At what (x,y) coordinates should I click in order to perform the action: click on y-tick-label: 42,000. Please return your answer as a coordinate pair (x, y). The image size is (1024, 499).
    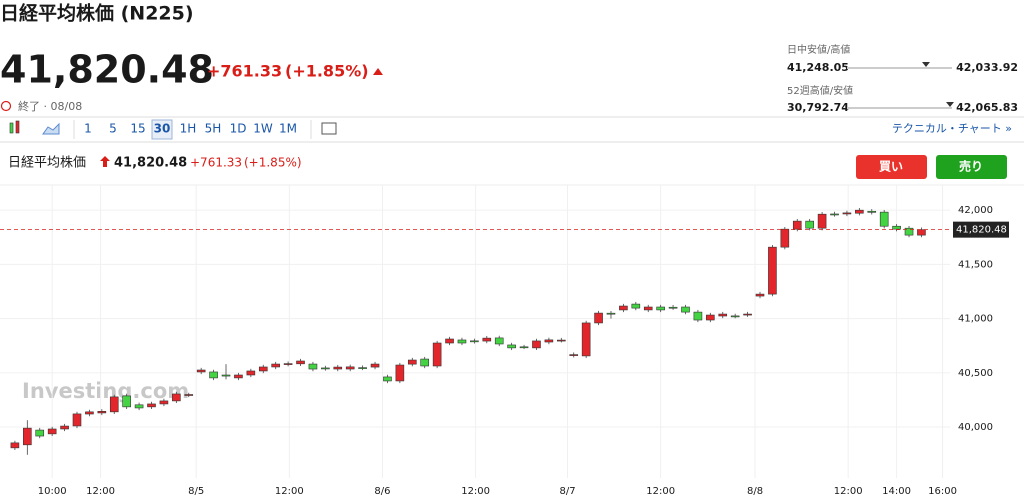
    Looking at the image, I should click on (975, 210).